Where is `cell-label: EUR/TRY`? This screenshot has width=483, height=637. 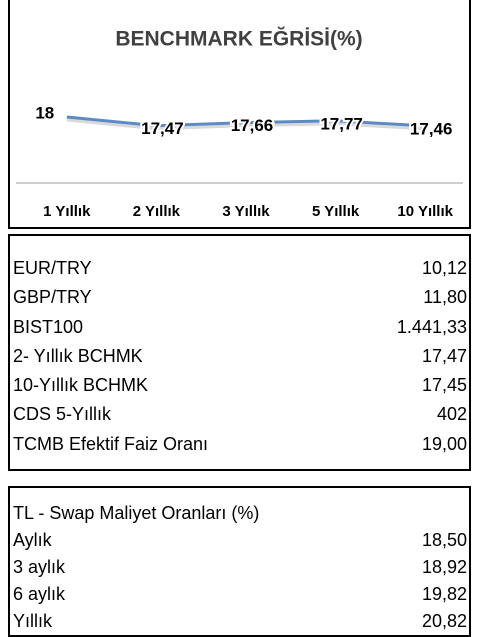 cell-label: EUR/TRY is located at coordinates (52, 268).